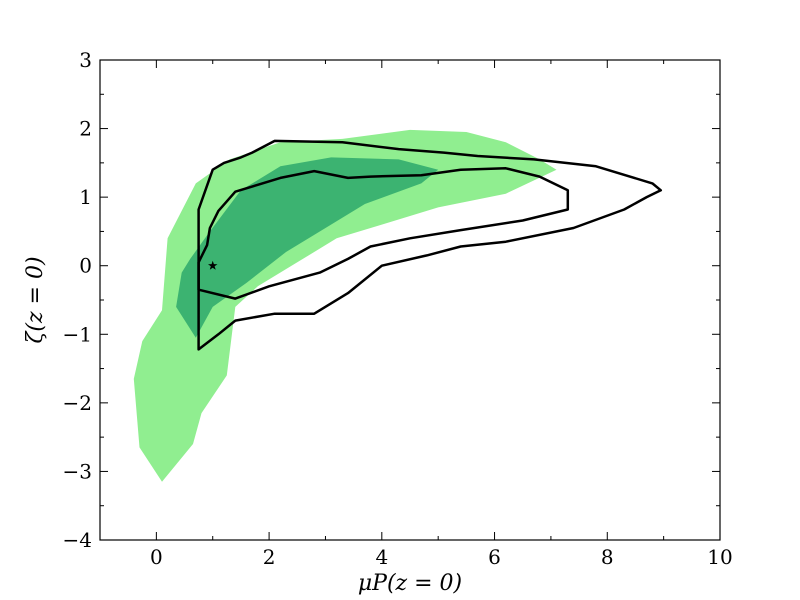  What do you see at coordinates (156, 557) in the screenshot?
I see `x-tick-label: 0` at bounding box center [156, 557].